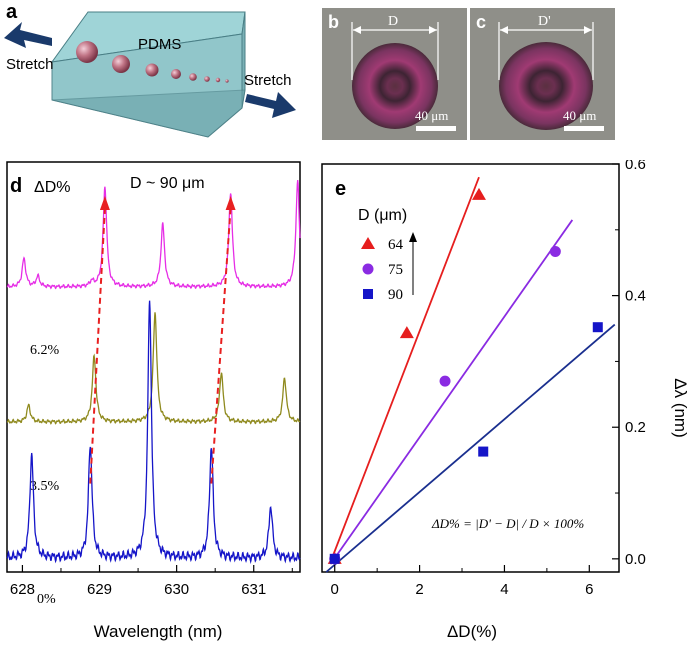  What do you see at coordinates (395, 270) in the screenshot?
I see `legend-label: 75` at bounding box center [395, 270].